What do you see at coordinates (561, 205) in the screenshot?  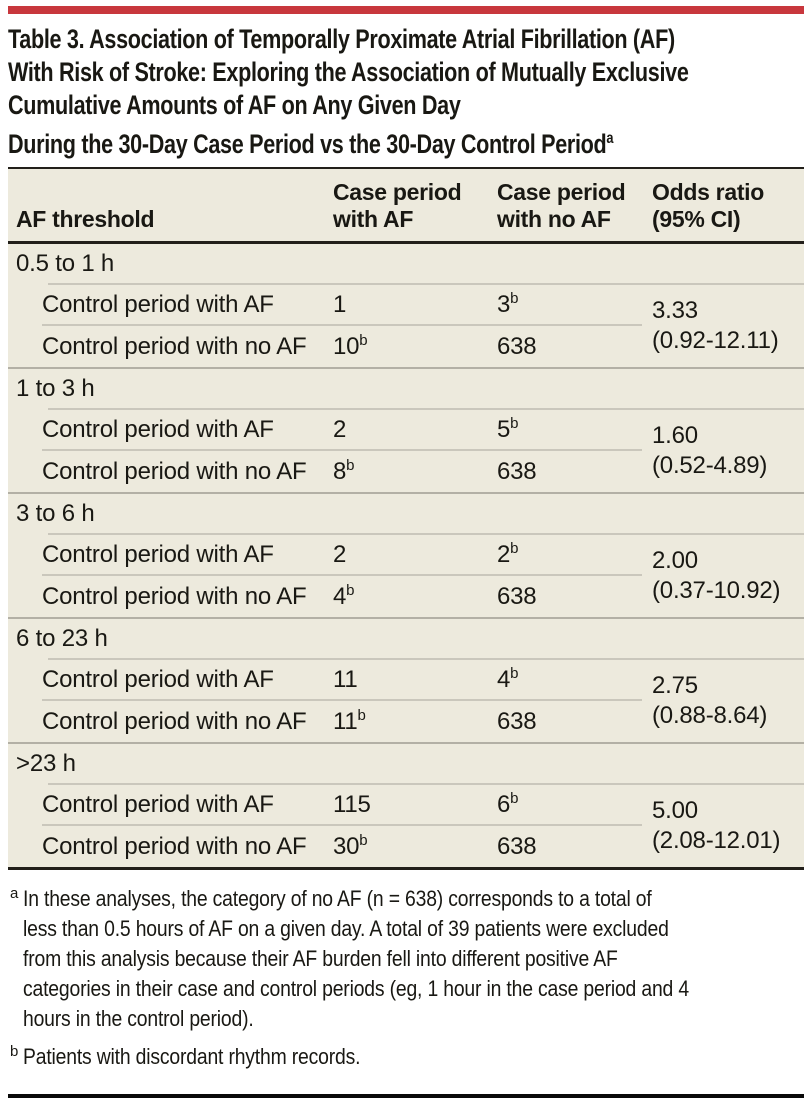 I see `col-header-case-no-af: Case period with no AF` at bounding box center [561, 205].